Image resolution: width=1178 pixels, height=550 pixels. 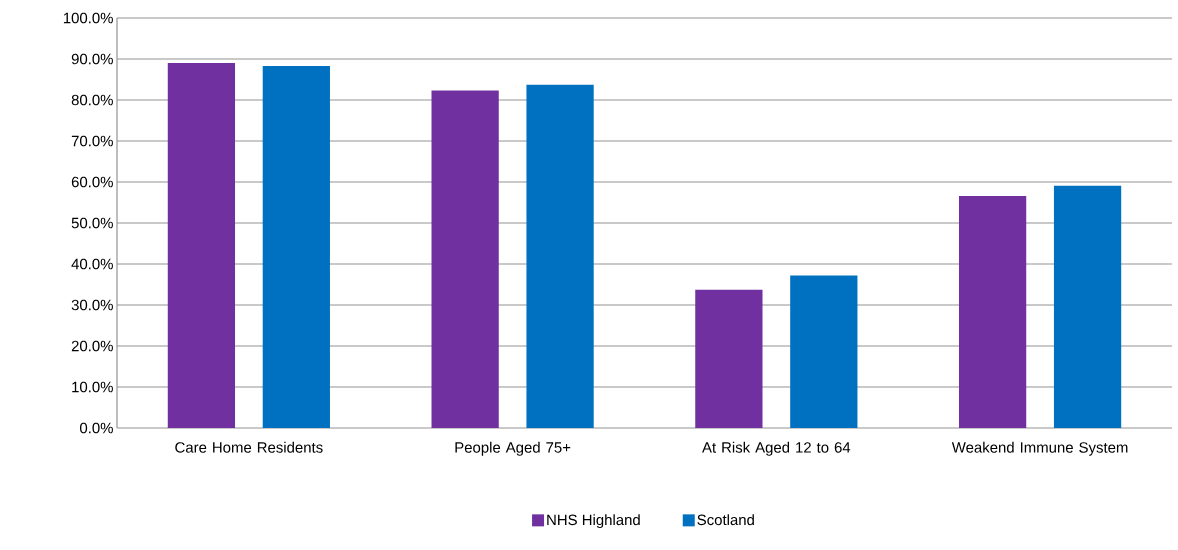 I want to click on y-tick-label: 40.0%, so click(x=92, y=264).